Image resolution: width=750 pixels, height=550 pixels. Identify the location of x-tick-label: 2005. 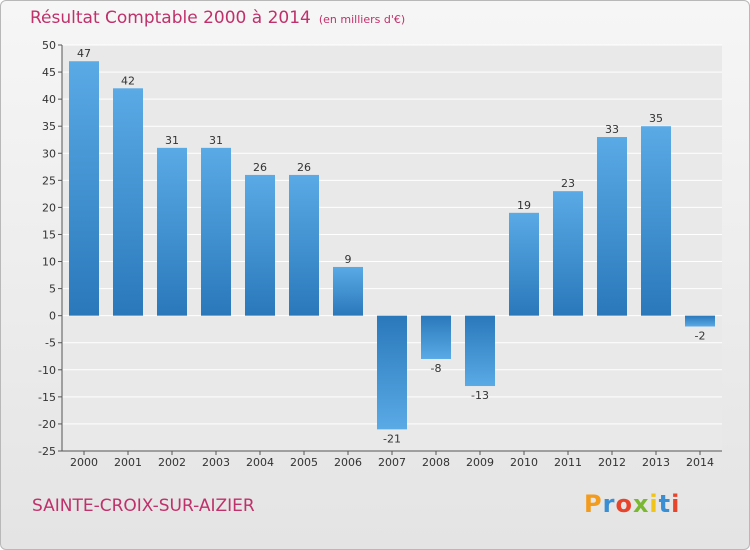
(304, 462).